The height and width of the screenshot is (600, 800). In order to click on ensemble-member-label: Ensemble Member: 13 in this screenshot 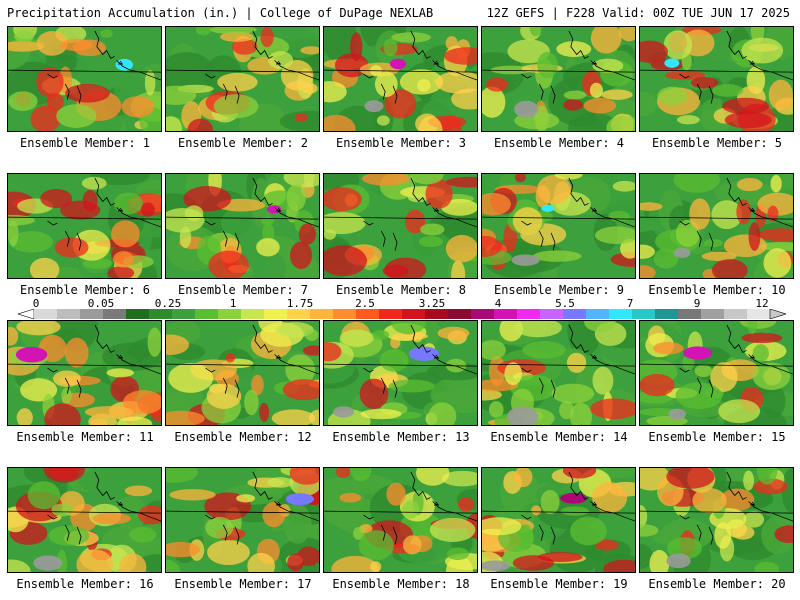, I will do `click(401, 437)`.